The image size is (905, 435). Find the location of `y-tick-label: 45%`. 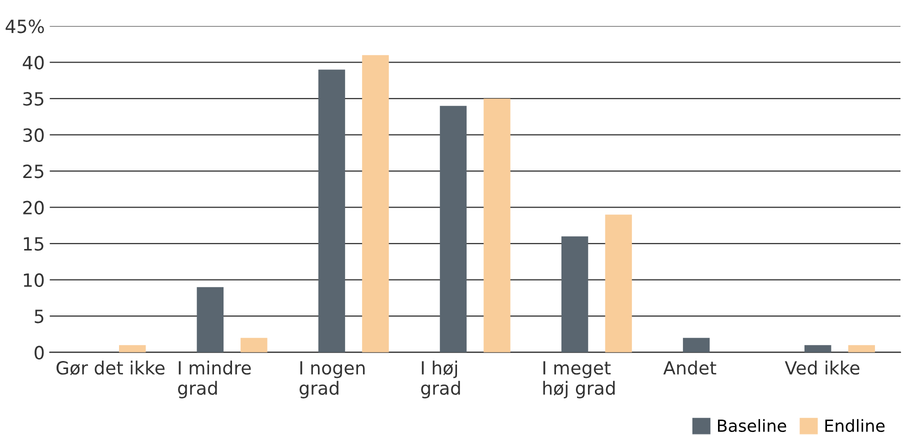

y-tick-label: 45% is located at coordinates (25, 27).